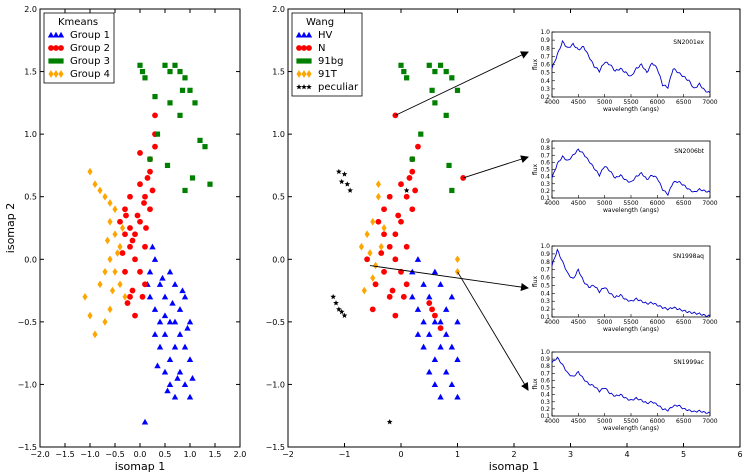 The image size is (747, 476). I want to click on legend-title: Kmeans, so click(78, 22).